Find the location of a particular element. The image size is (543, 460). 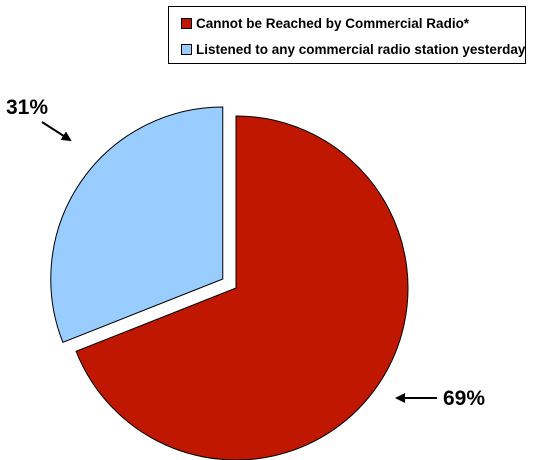

data-label-69: 69% is located at coordinates (464, 398).